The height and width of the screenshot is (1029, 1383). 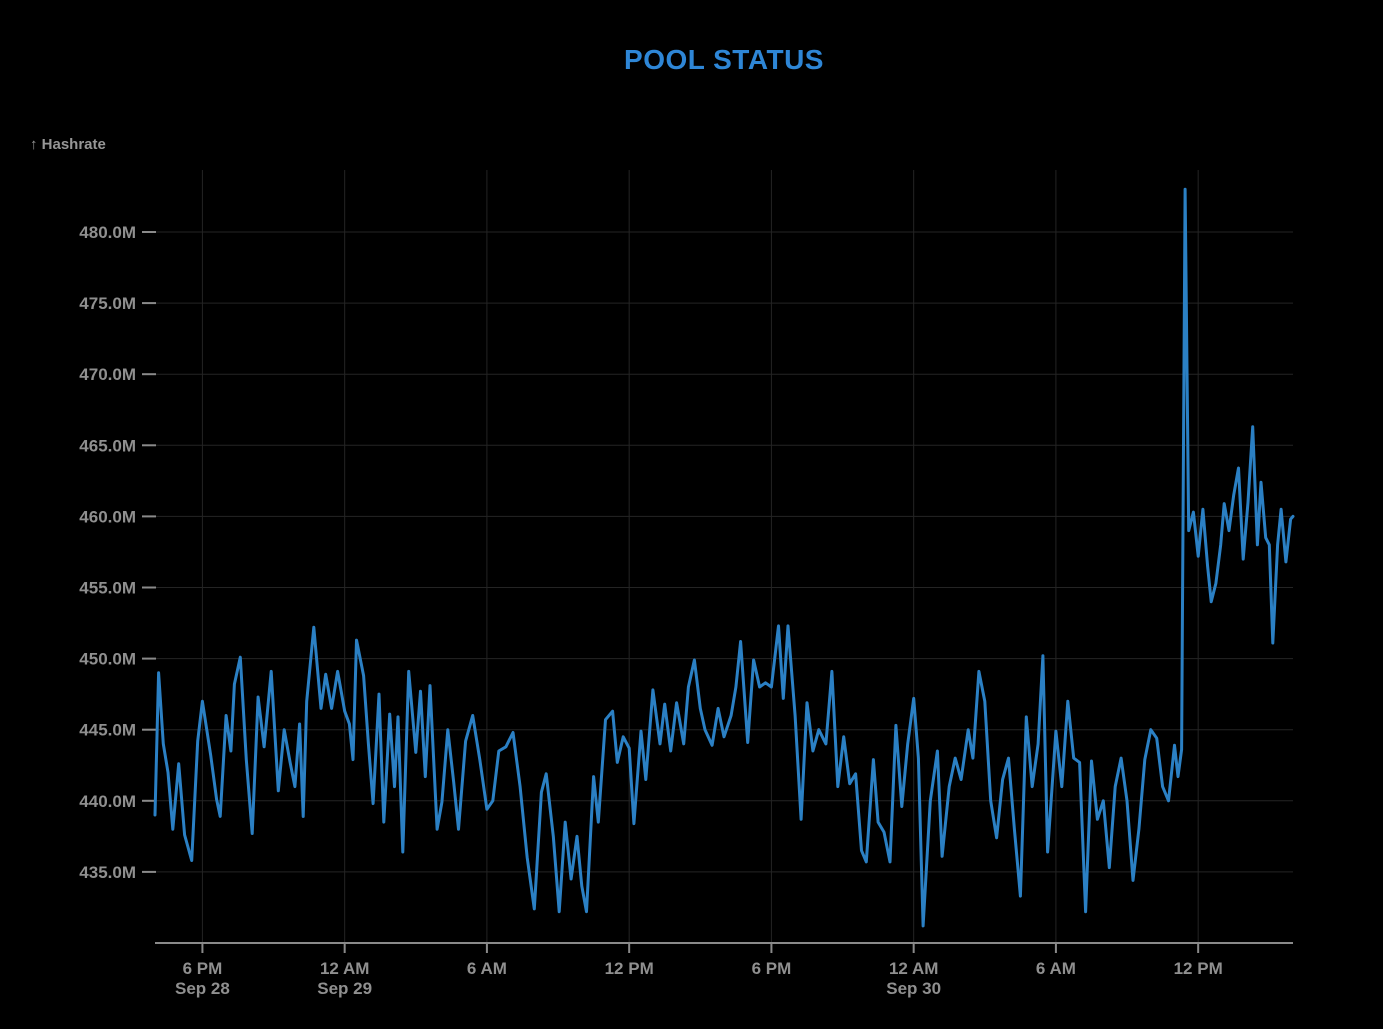 I want to click on svg-text: Sep 29, so click(x=344, y=988).